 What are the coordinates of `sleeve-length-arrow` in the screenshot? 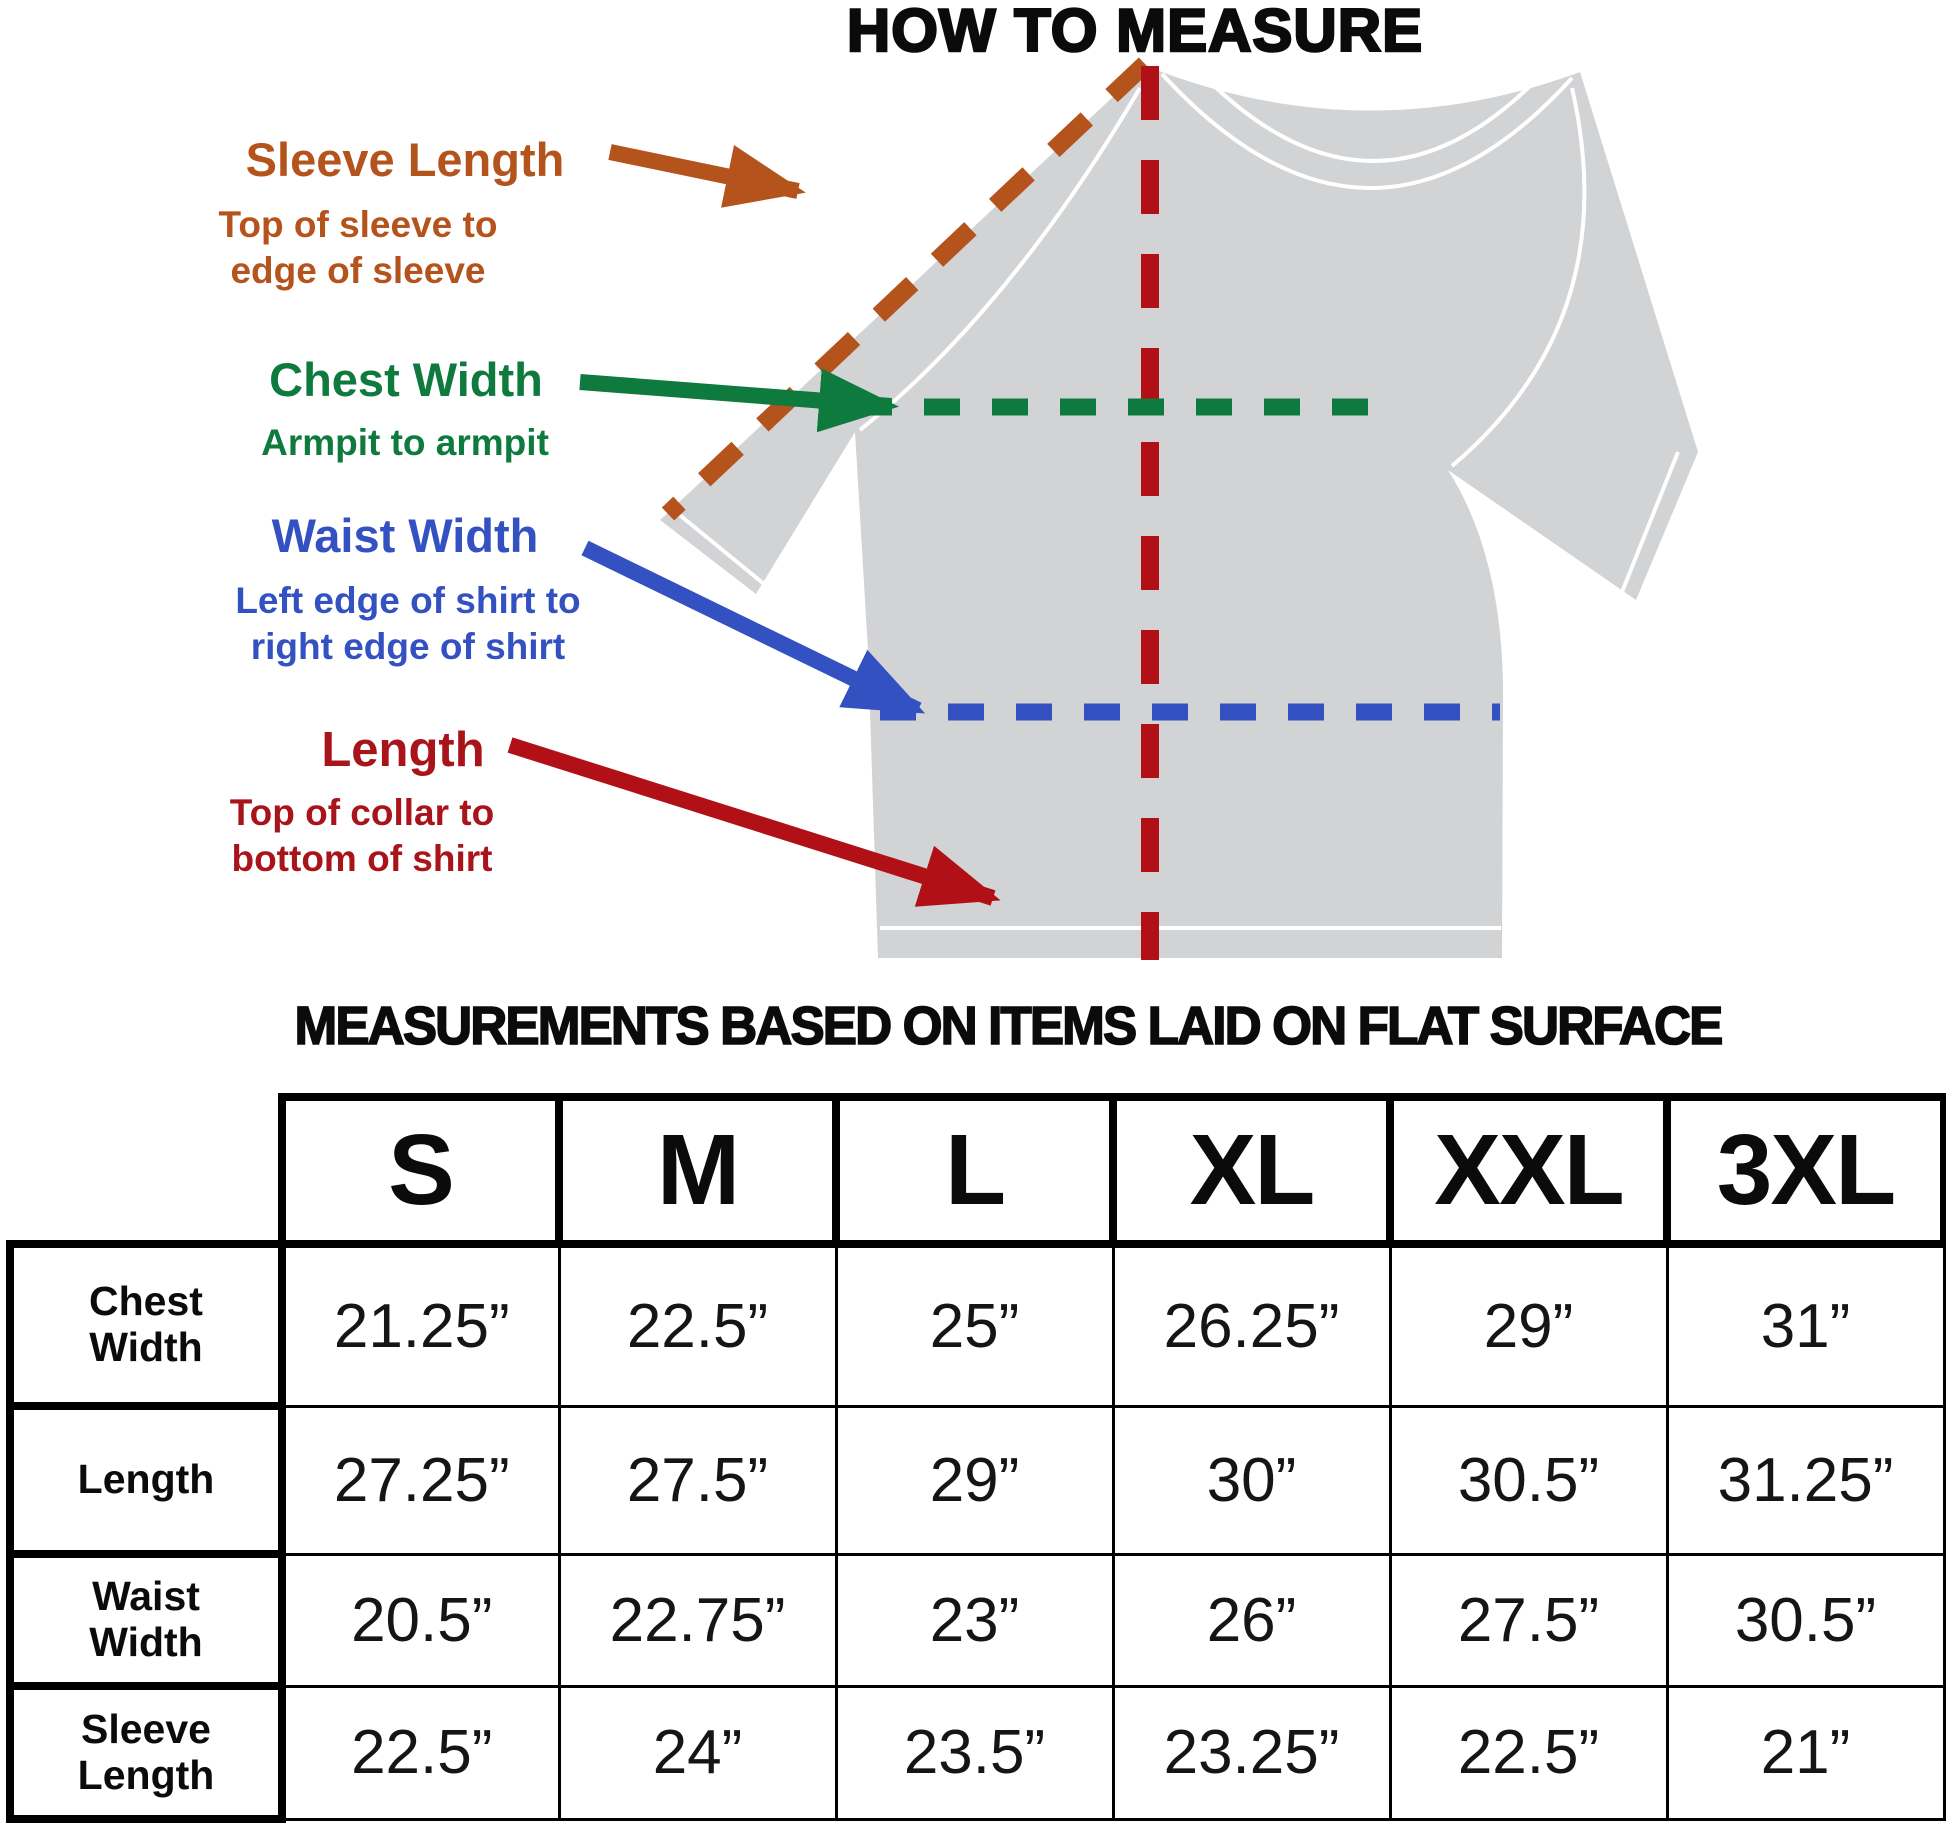 It's located at (707, 176).